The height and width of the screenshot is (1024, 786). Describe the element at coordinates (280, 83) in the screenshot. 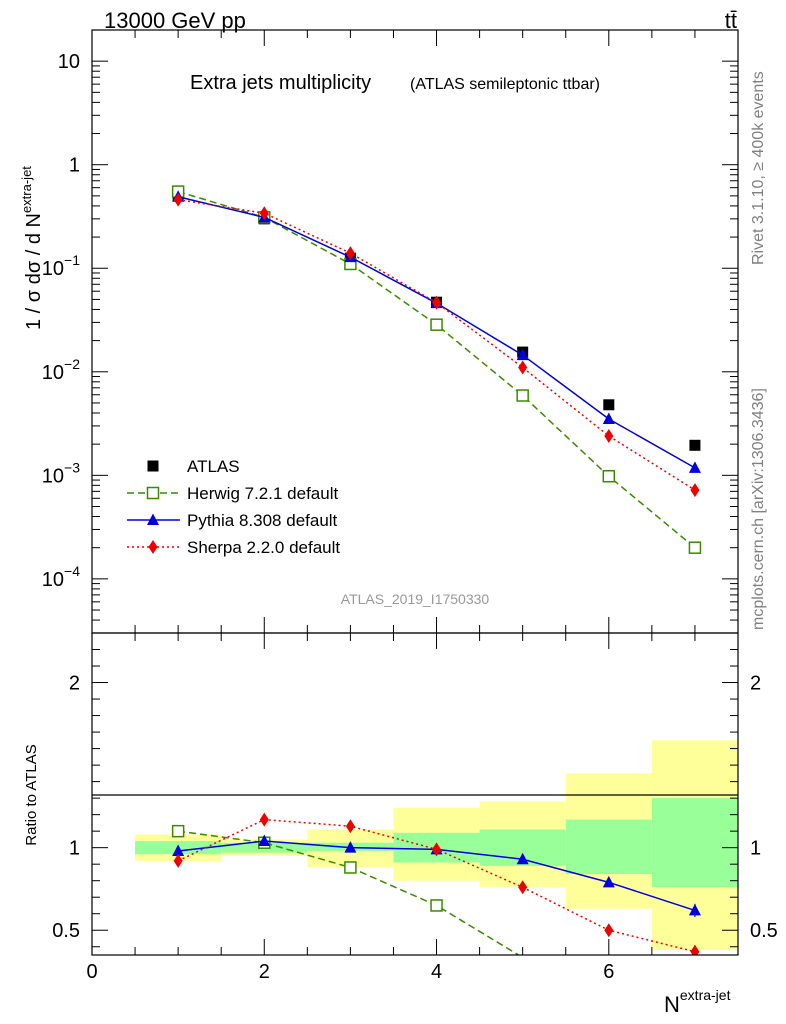

I see `main-title: Extra jets multiplicity` at that location.